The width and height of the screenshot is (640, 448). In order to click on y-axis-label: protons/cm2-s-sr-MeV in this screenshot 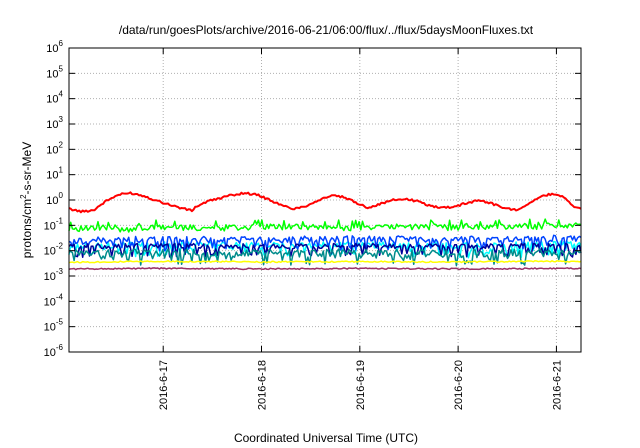, I will do `click(26, 200)`.